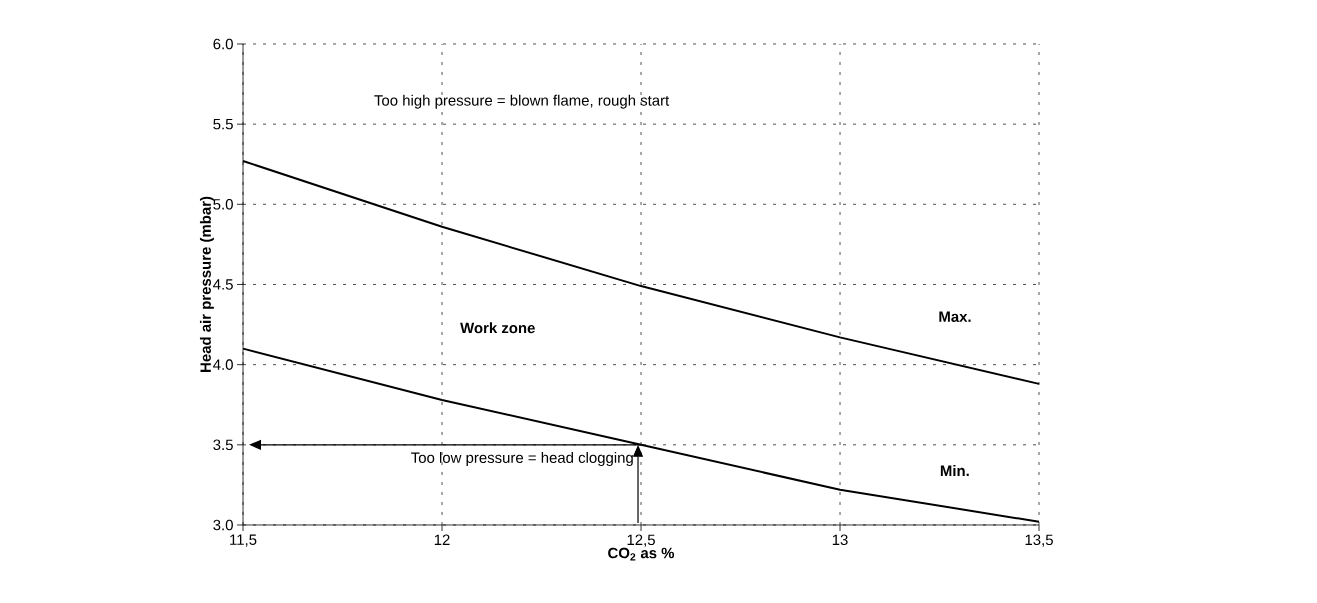 Image resolution: width=1317 pixels, height=603 pixels. Describe the element at coordinates (223, 364) in the screenshot. I see `y-tick-label: 4.0` at that location.